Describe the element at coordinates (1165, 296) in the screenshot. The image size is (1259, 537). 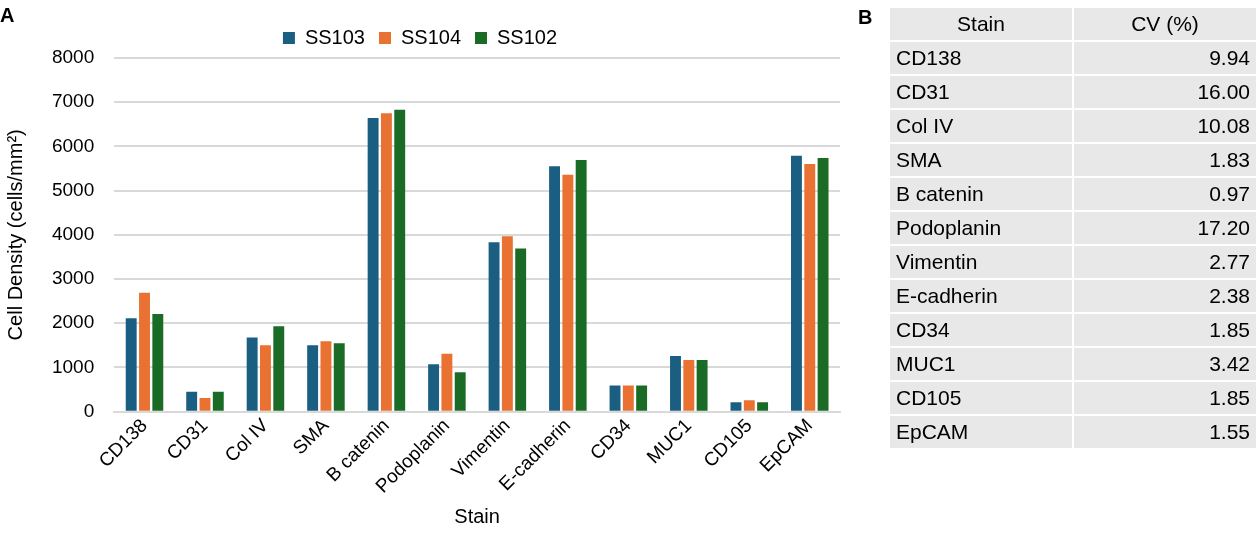
I see `data-label: 2.38` at that location.